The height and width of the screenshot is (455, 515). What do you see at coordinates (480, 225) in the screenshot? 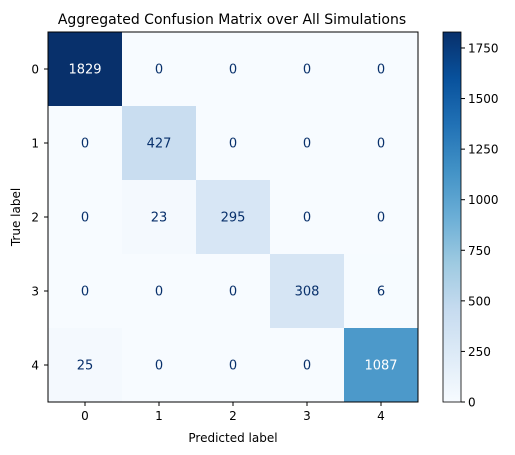
I see `colorbar-ticks: 0 250 500 750 1000 1250 1500 1750` at bounding box center [480, 225].